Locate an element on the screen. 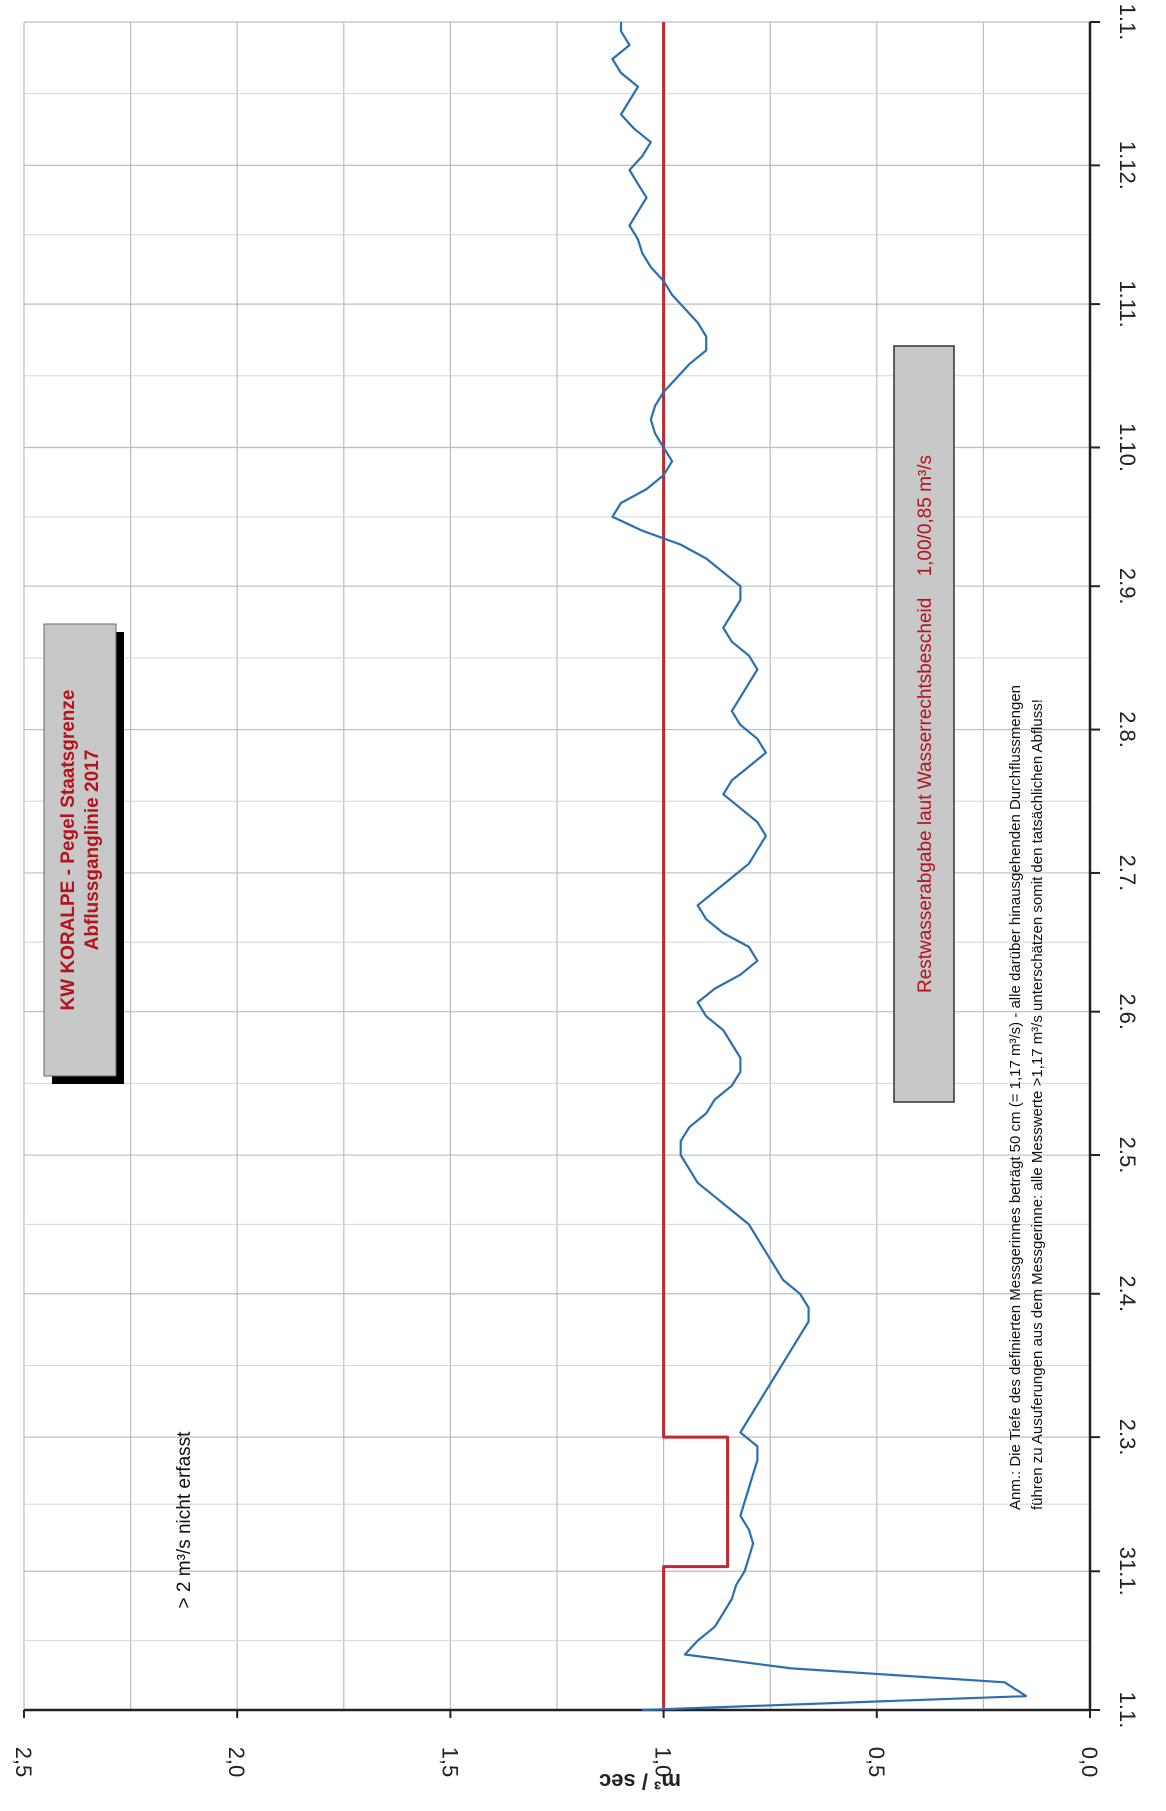 The height and width of the screenshot is (1811, 1166). value-tick-label: 2,0 is located at coordinates (236, 1762).